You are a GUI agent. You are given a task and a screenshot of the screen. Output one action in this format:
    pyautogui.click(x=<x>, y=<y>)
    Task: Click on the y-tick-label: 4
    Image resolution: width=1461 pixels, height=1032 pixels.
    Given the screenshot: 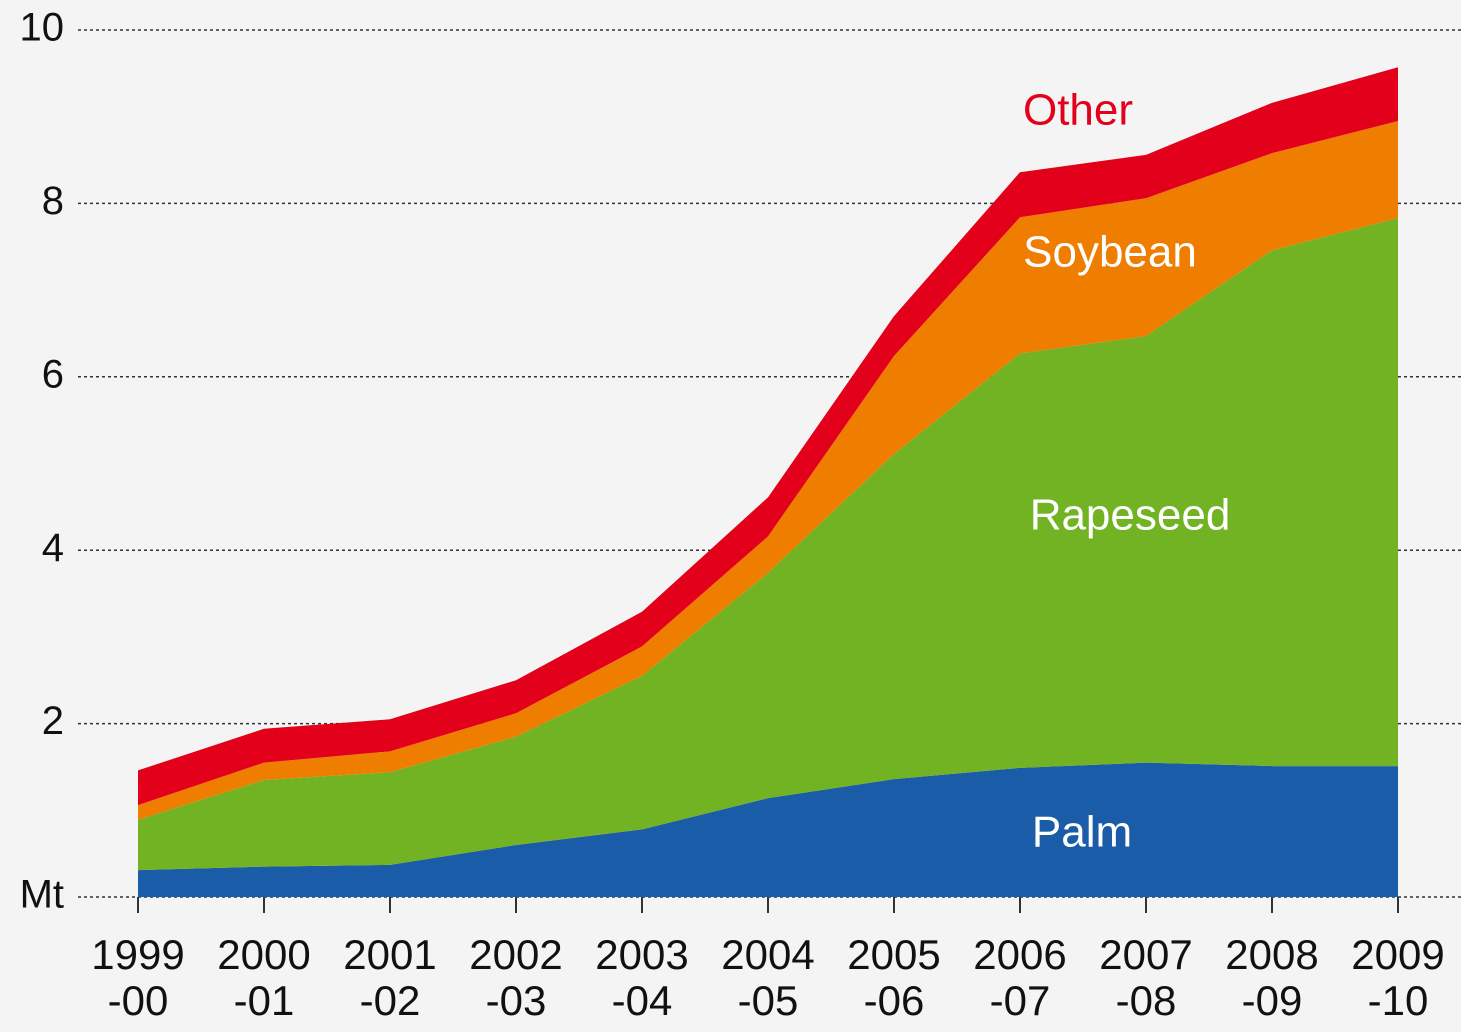 What is the action you would take?
    pyautogui.click(x=53, y=548)
    